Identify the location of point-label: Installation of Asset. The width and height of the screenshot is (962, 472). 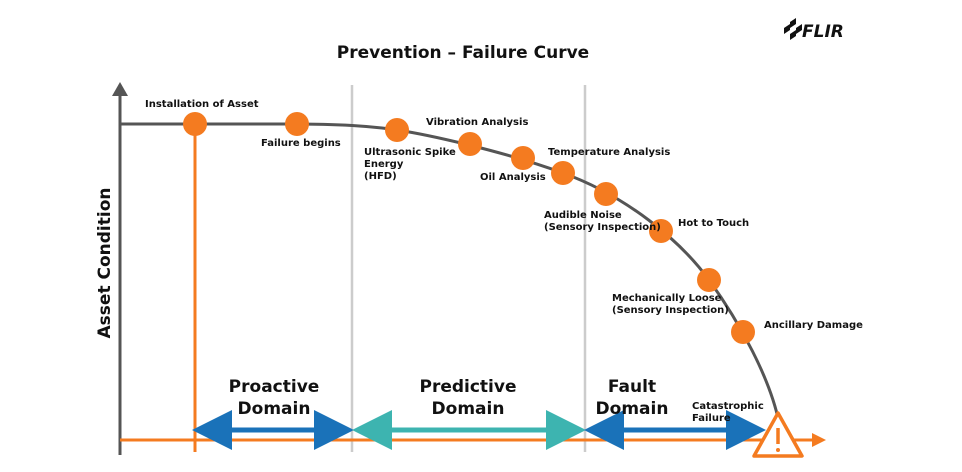
(202, 104).